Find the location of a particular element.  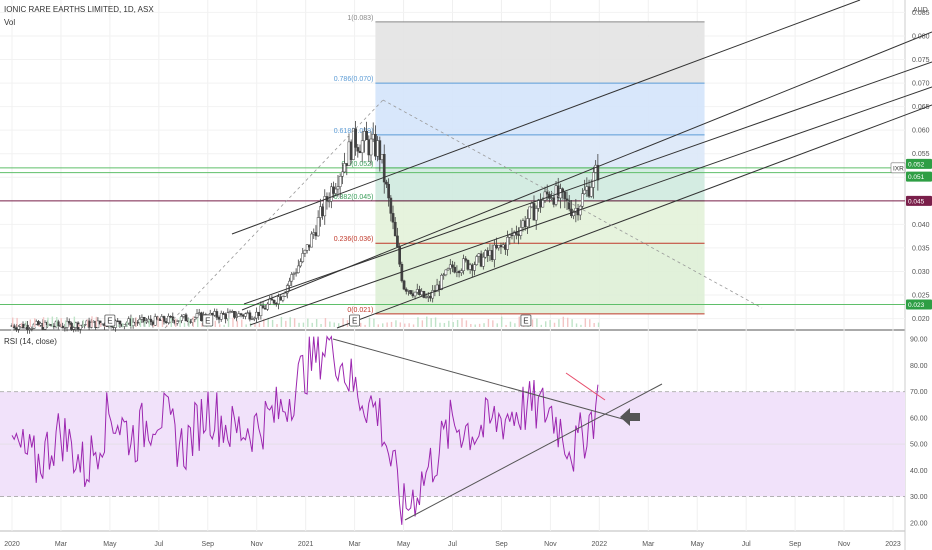

rsi-title: RSI (14, close) is located at coordinates (30, 341).